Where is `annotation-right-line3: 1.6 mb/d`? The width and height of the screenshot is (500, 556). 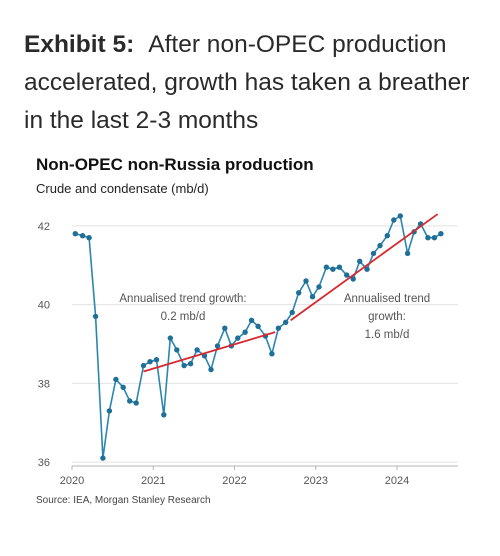 annotation-right-line3: 1.6 mb/d is located at coordinates (387, 335).